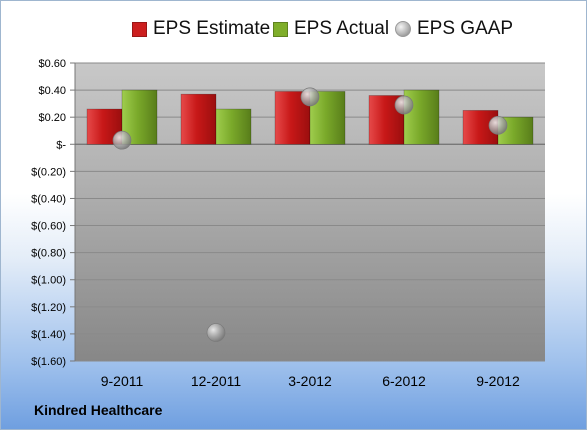 This screenshot has width=587, height=430. Describe the element at coordinates (310, 381) in the screenshot. I see `x-tick-label: 3-2012` at that location.